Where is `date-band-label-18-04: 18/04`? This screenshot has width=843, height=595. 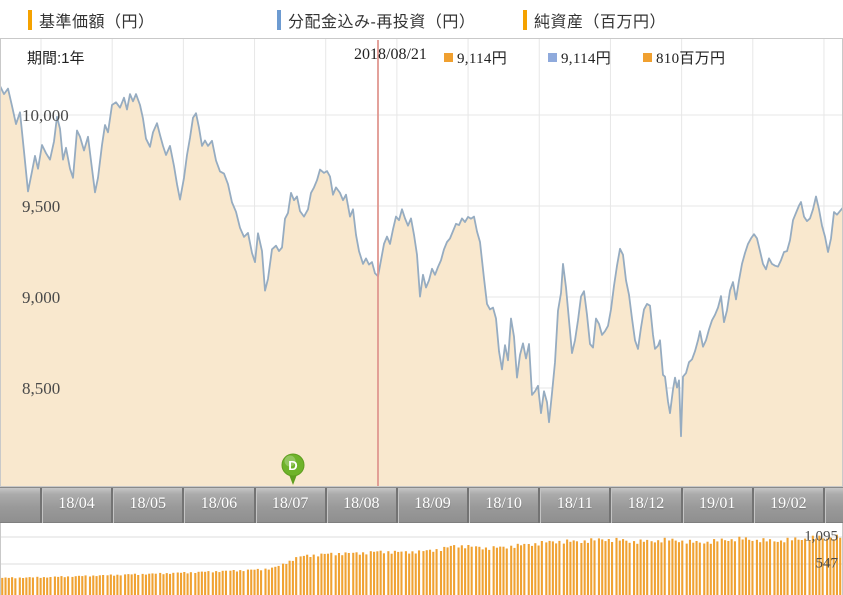
date-band-label-18-04: 18/04 is located at coordinates (76, 503).